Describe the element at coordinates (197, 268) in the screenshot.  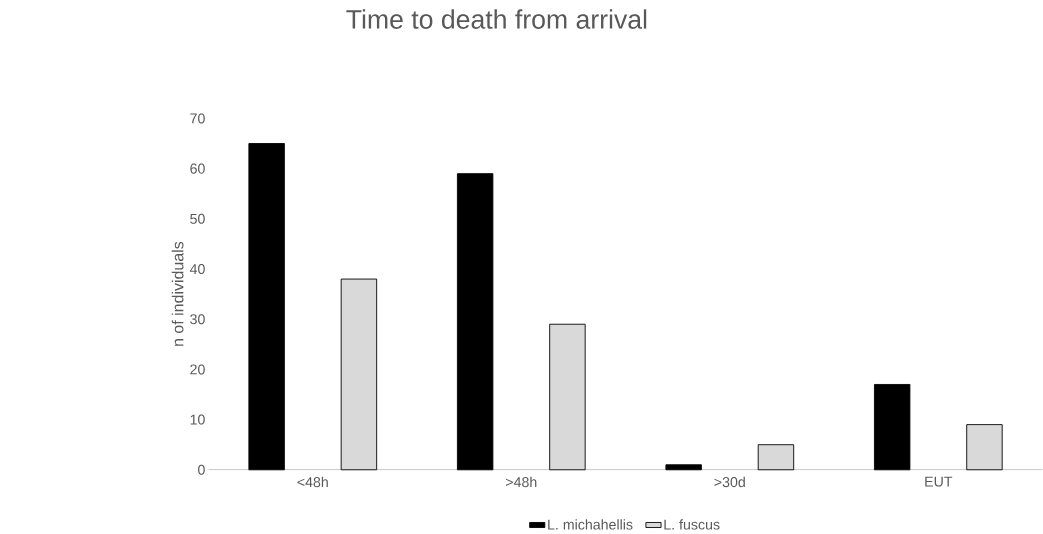
I see `y-tick-label: 40` at that location.